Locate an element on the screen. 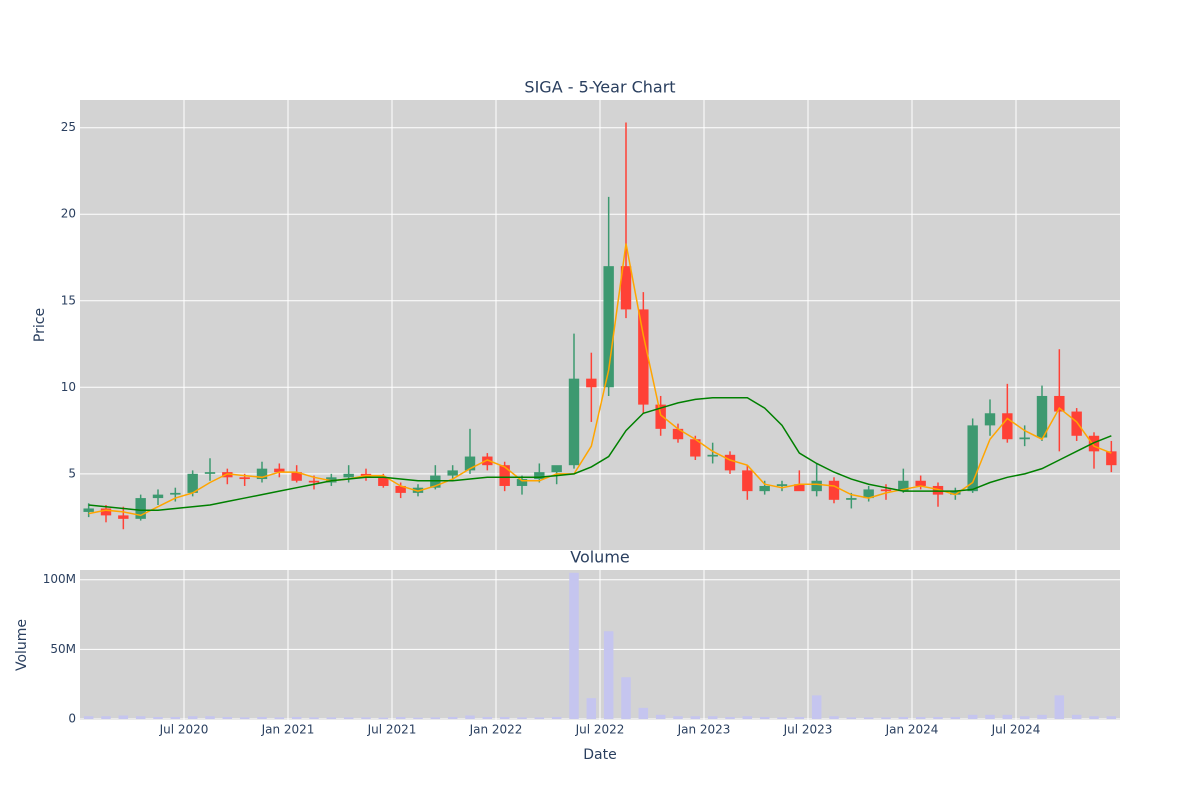 Image resolution: width=1200 pixels, height=800 pixels. x-tick-label: Jan 2022 is located at coordinates (496, 730).